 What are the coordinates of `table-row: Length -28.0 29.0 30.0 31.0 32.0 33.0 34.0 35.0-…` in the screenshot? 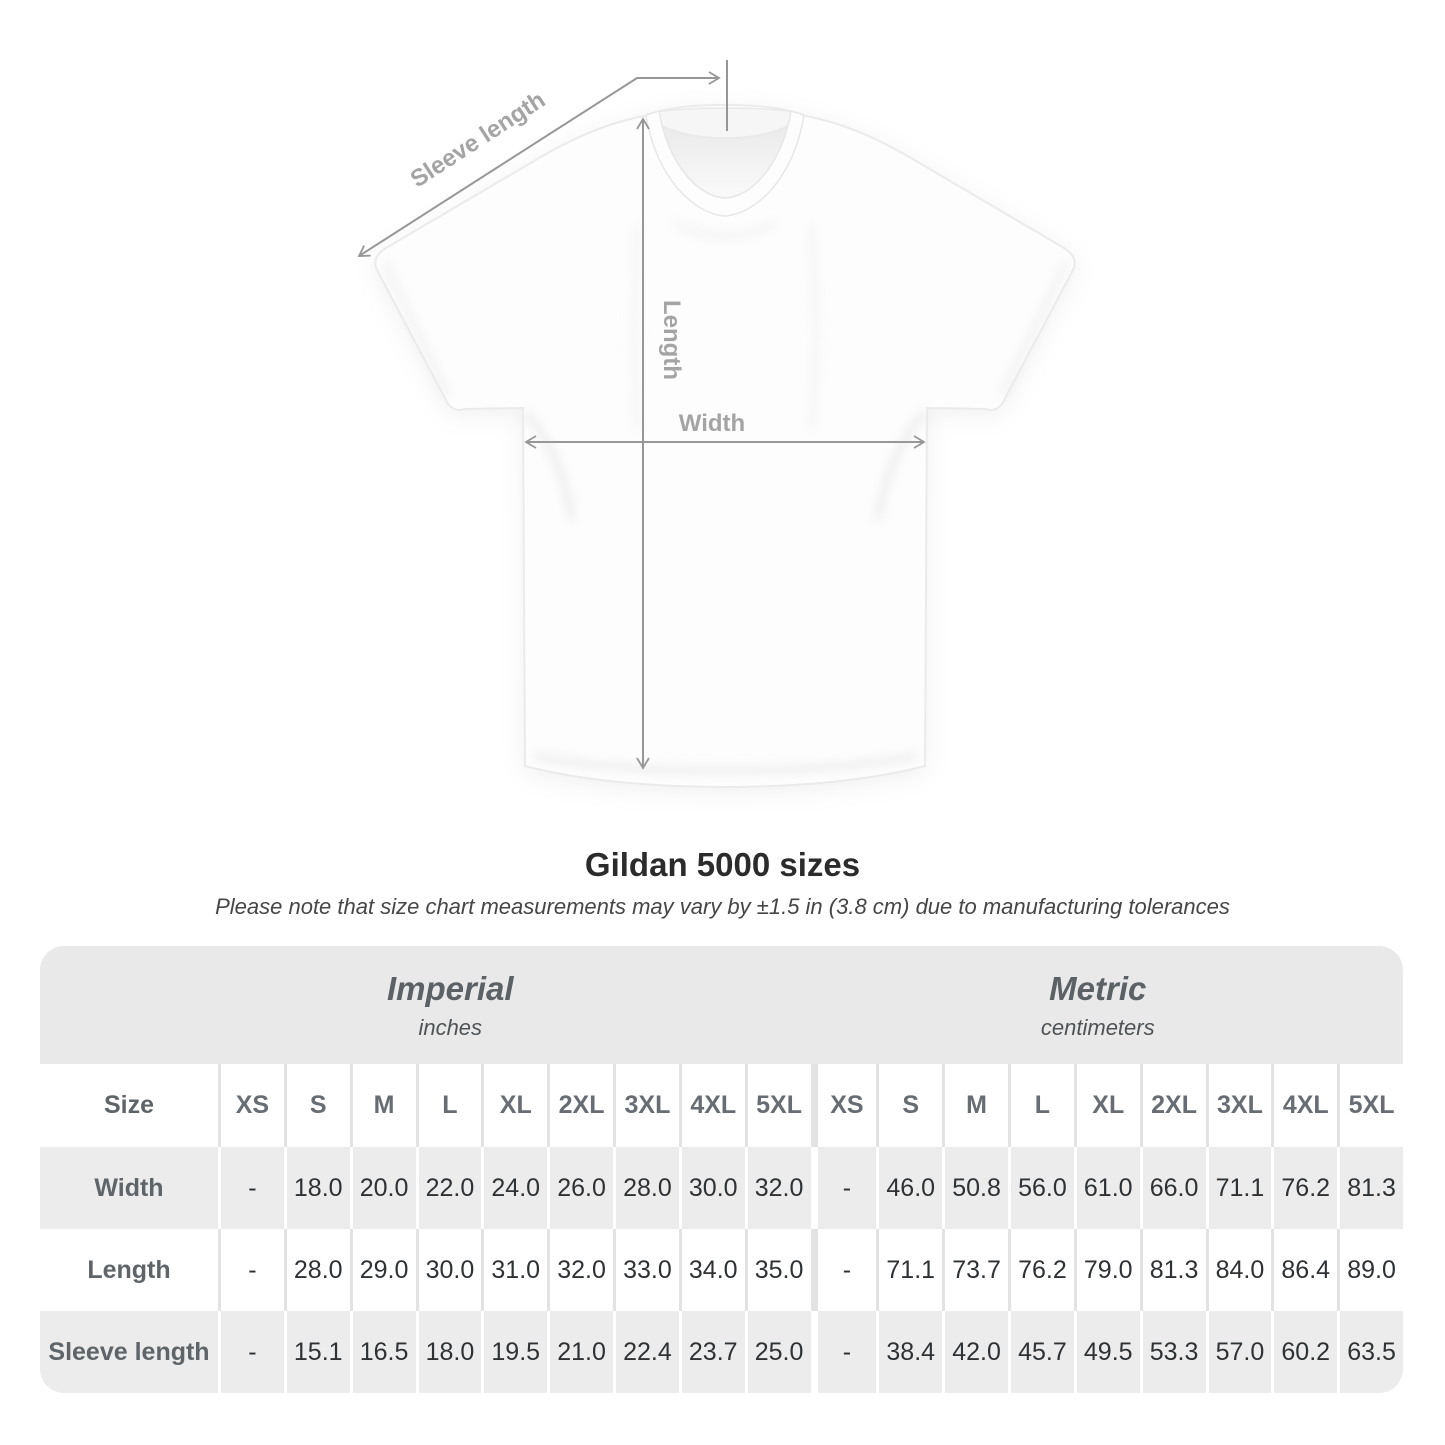 It's located at (721, 1270).